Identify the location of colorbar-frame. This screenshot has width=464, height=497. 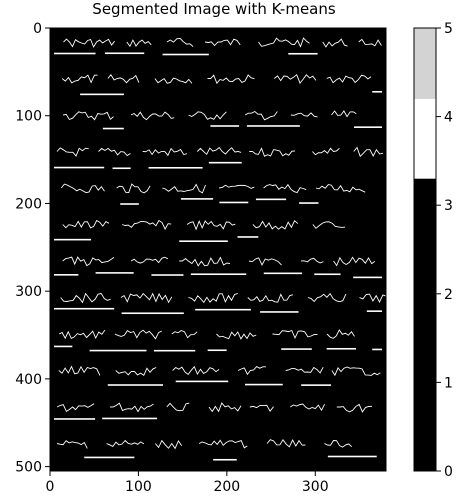
(425, 249).